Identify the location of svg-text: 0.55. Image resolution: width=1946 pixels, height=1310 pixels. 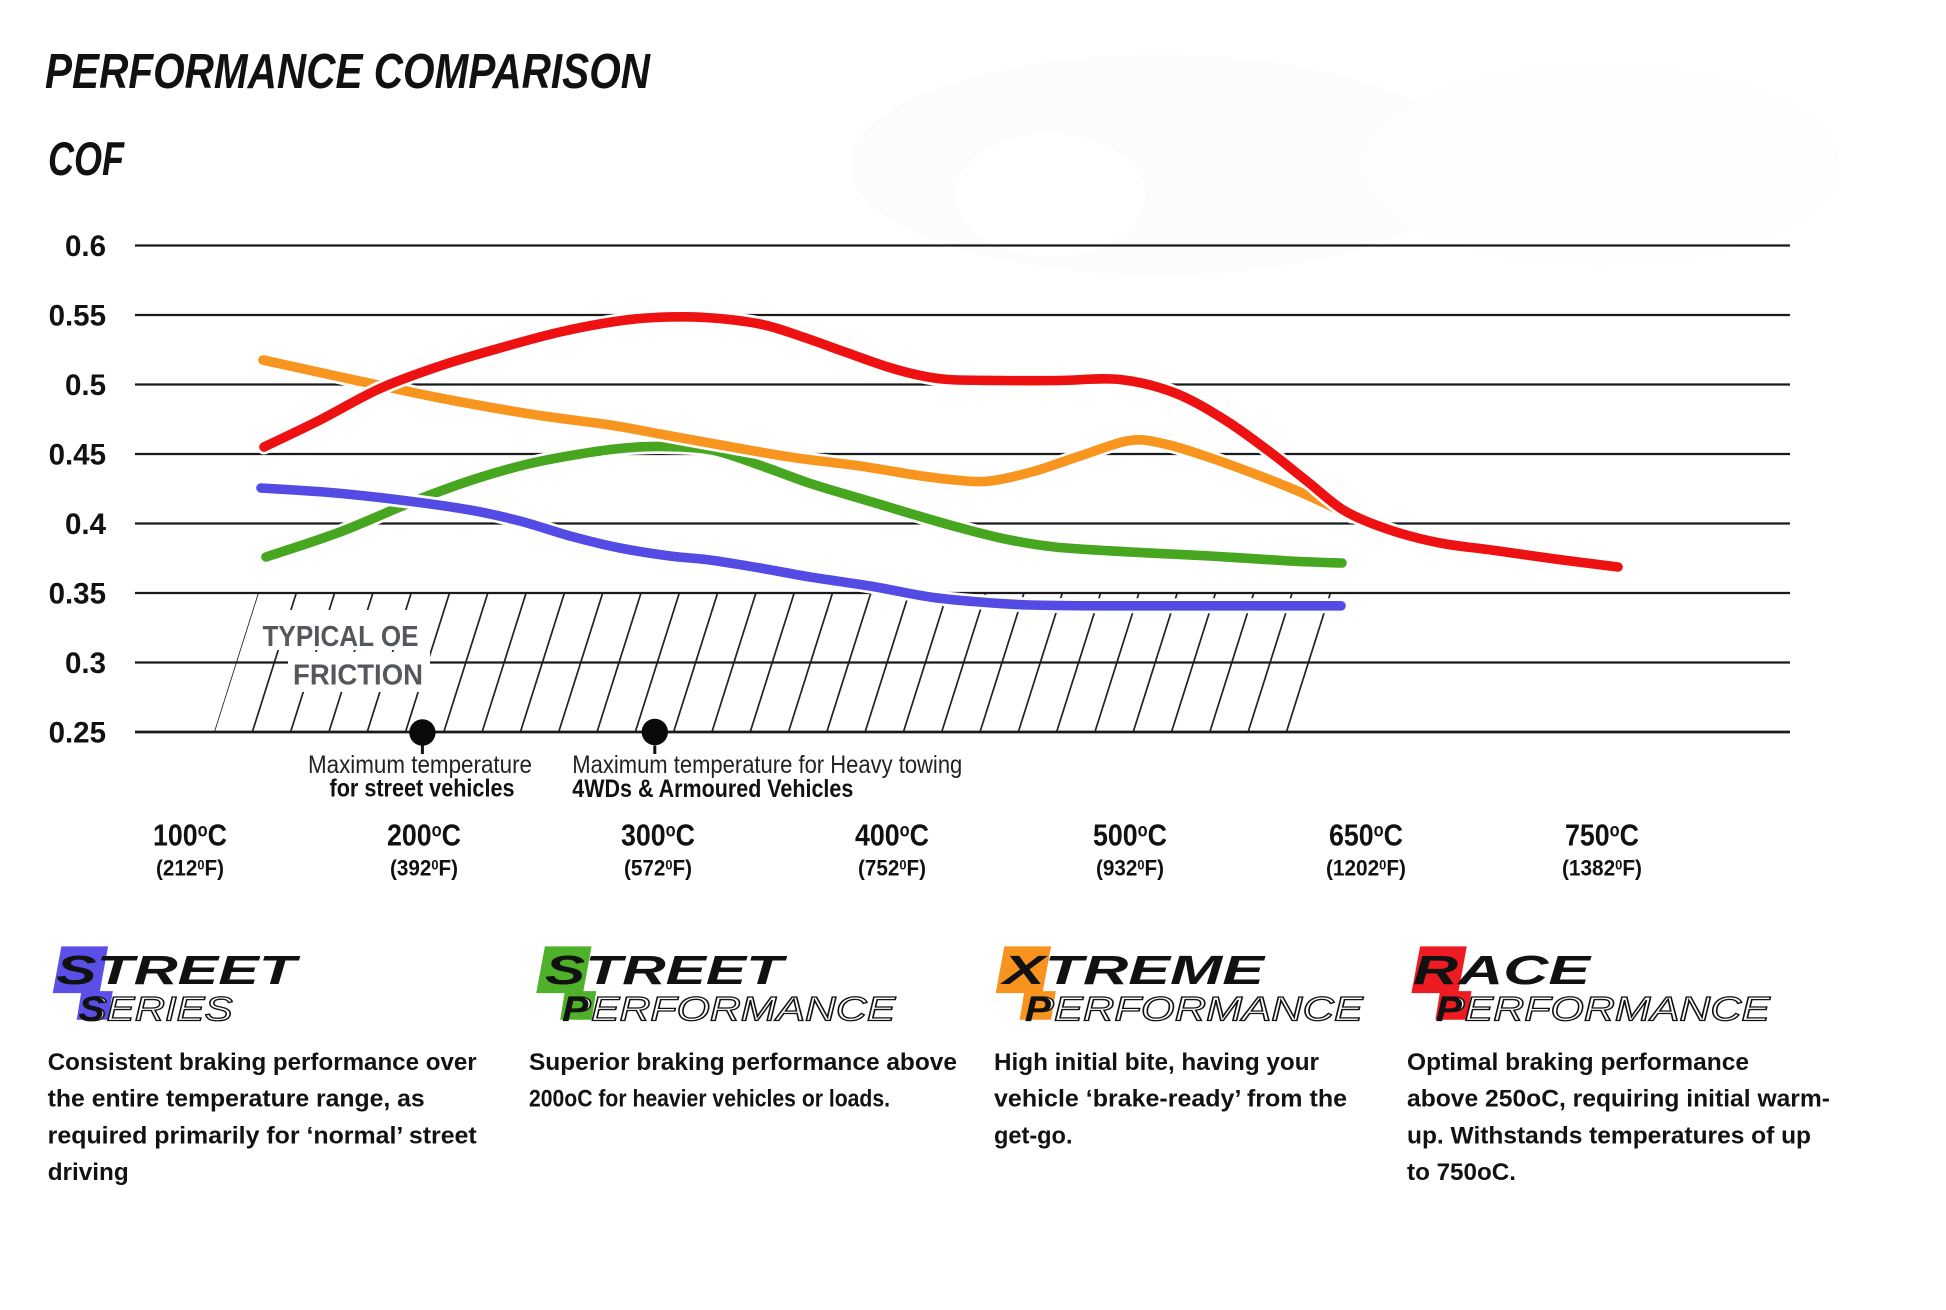
(77, 315).